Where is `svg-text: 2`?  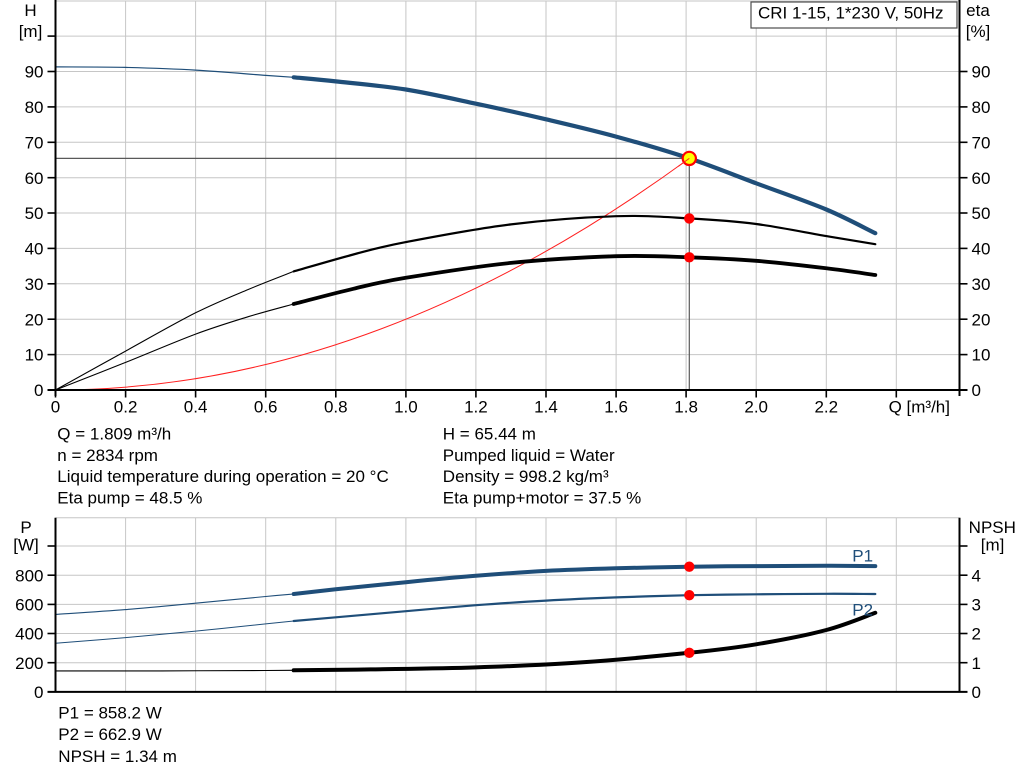
svg-text: 2 is located at coordinates (976, 634).